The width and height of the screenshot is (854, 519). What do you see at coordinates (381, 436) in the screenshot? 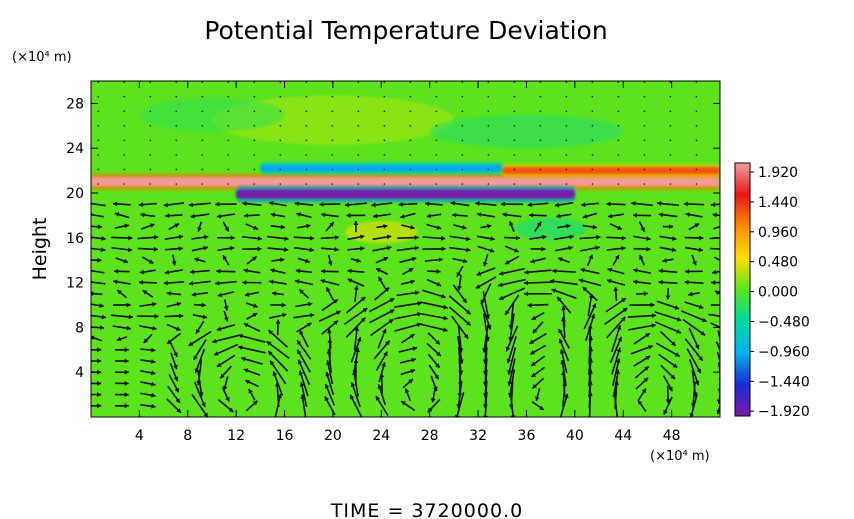
I see `x-tick-label: 24` at bounding box center [381, 436].